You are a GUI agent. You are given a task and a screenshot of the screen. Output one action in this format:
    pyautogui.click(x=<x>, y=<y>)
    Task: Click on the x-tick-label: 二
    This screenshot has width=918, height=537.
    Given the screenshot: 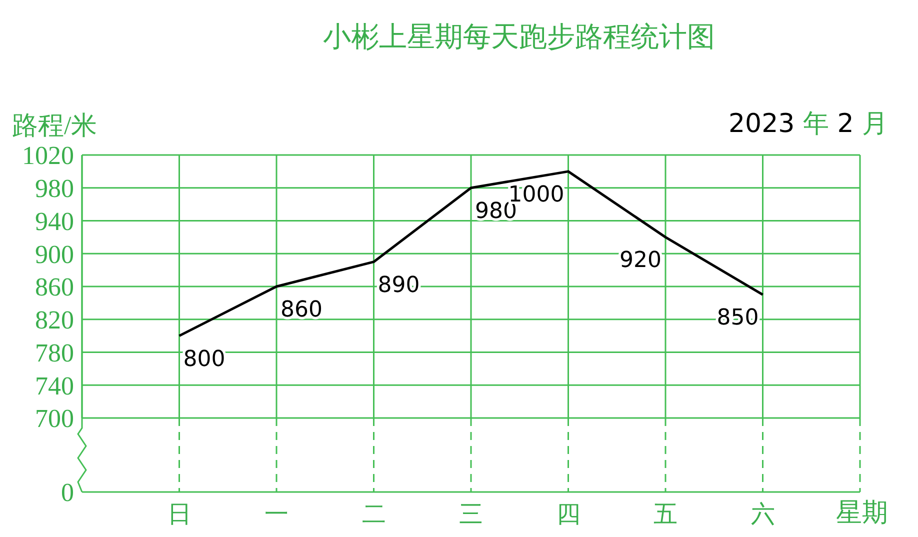 What is the action you would take?
    pyautogui.click(x=374, y=515)
    